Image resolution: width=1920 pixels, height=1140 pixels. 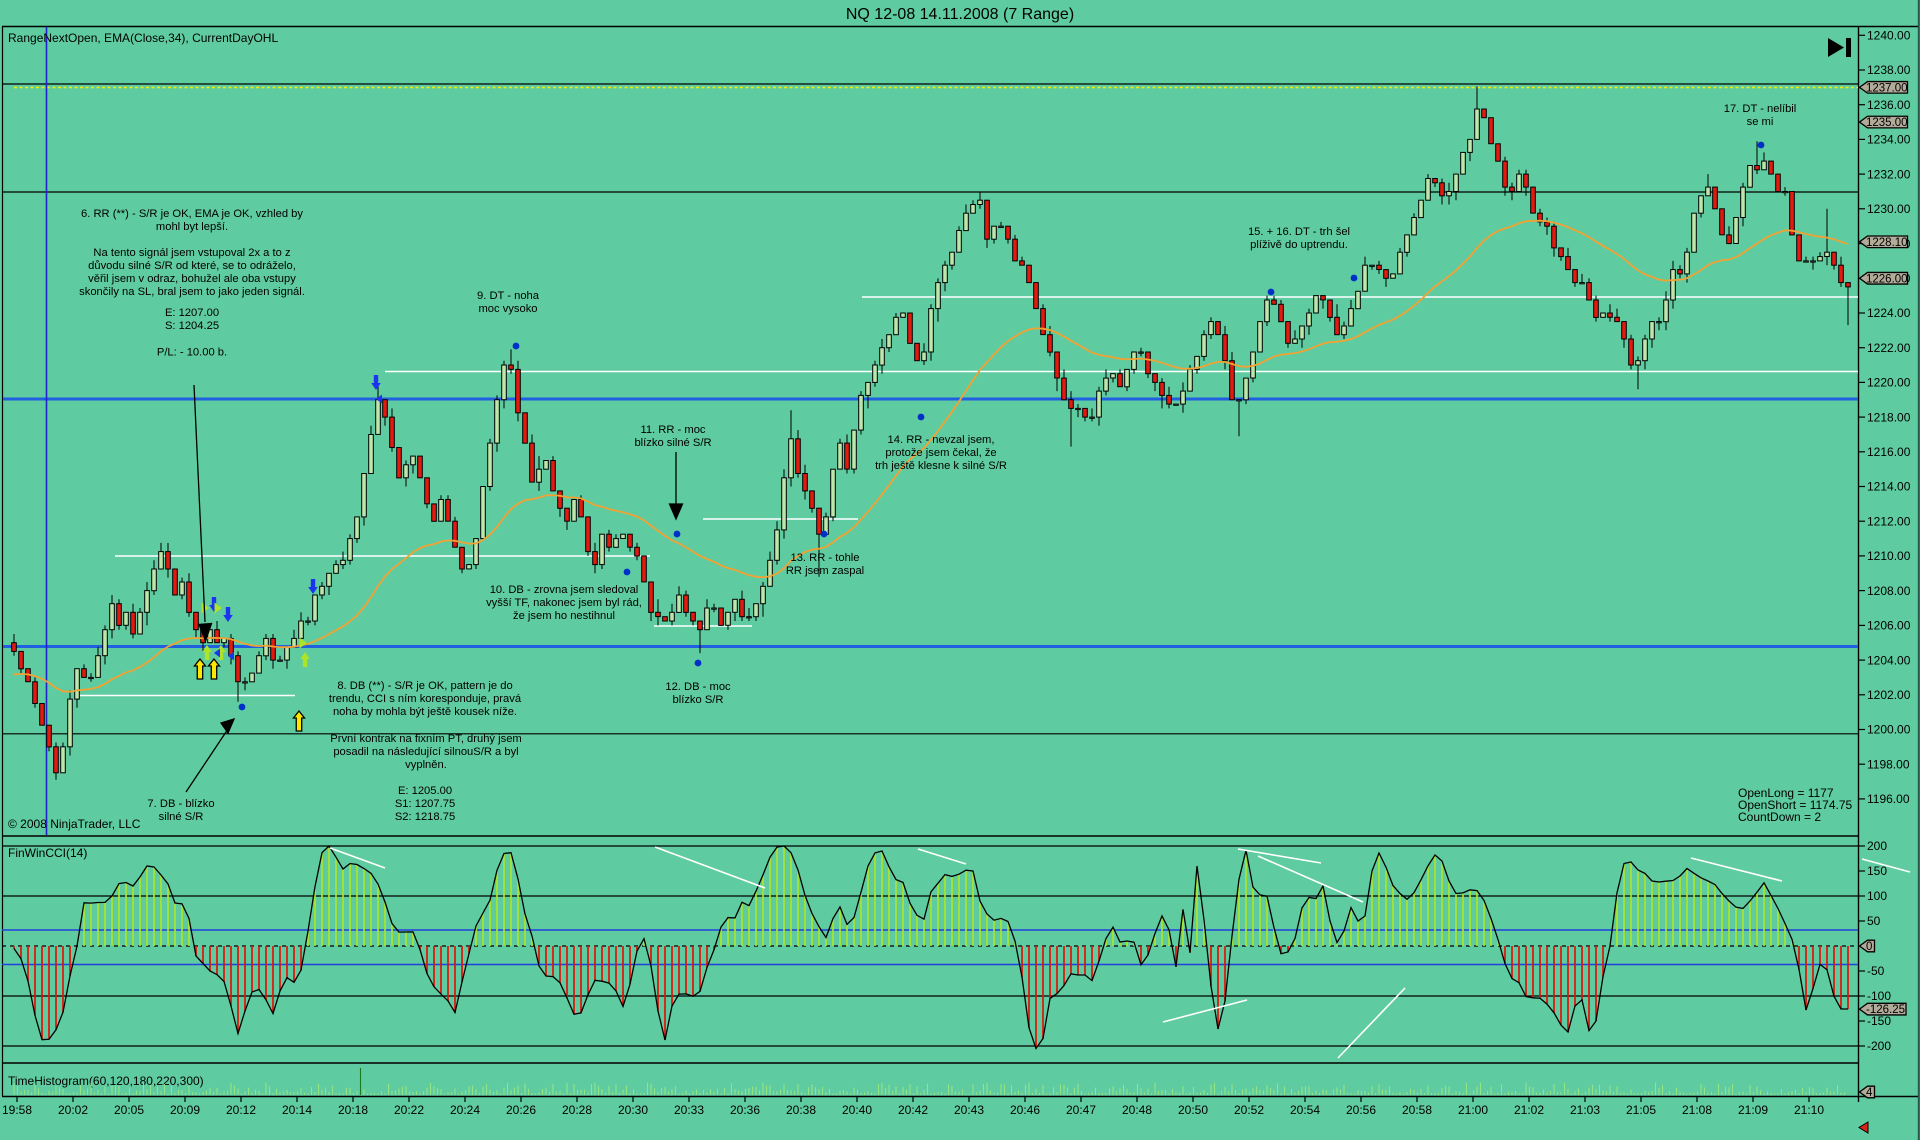 I want to click on svg-text: CountDown = 2, so click(x=1779, y=817).